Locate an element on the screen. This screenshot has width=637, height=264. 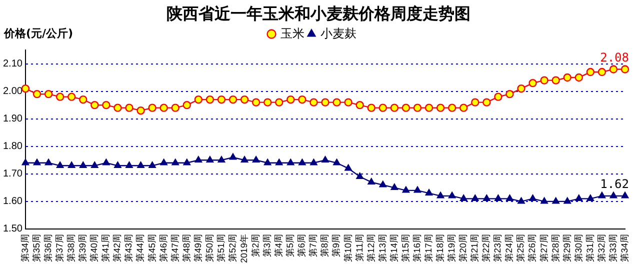
x-tick-label: 第28周 is located at coordinates (555, 248).